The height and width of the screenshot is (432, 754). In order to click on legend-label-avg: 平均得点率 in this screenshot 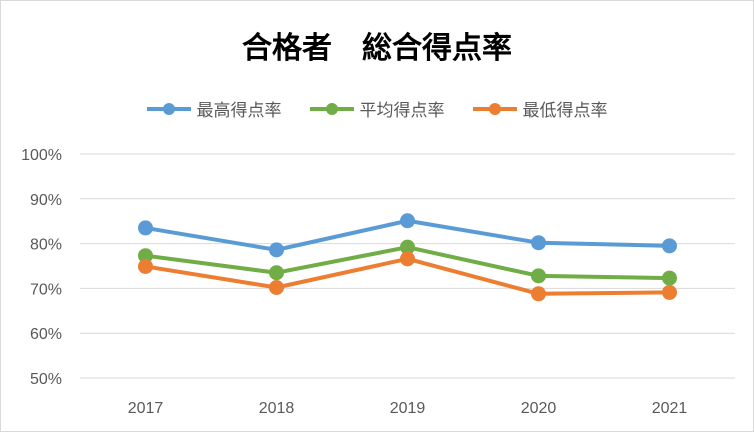, I will do `click(402, 111)`.